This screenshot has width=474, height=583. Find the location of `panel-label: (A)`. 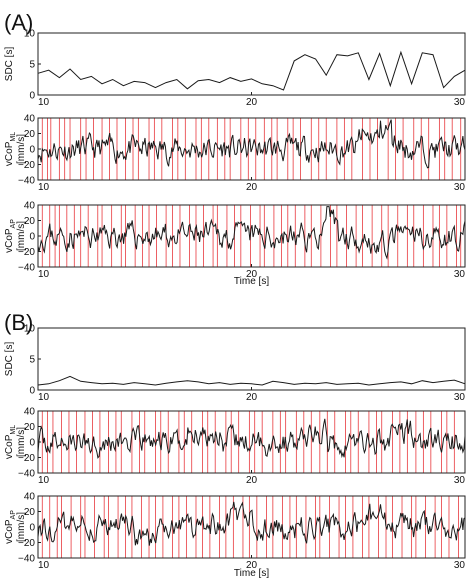

panel-label: (A) is located at coordinates (18, 22).